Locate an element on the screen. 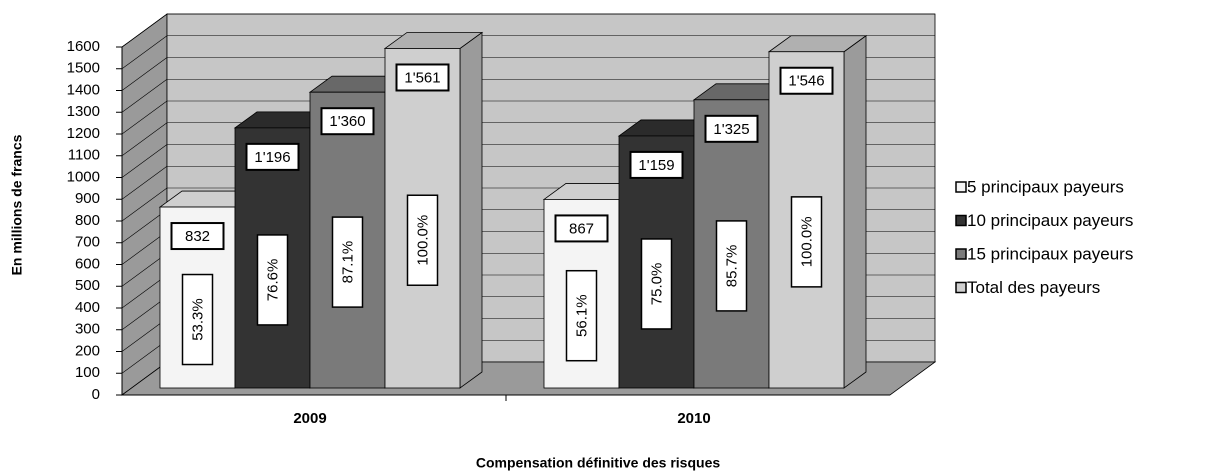 The width and height of the screenshot is (1219, 472). value-label: 1'546 is located at coordinates (806, 81).